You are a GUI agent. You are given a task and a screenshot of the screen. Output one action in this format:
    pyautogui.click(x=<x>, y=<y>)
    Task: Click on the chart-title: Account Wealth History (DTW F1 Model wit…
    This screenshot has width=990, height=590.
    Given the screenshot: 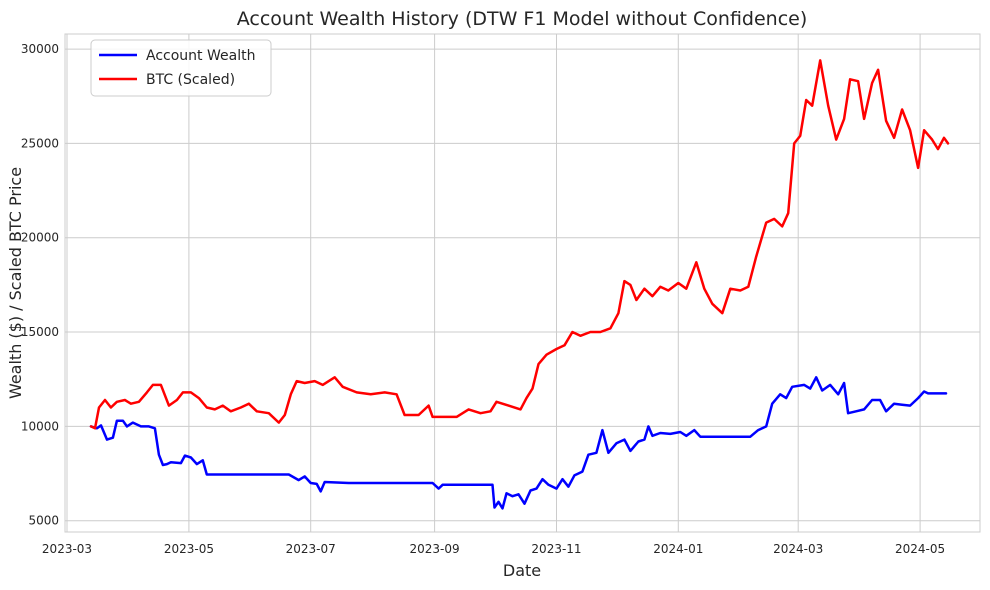 What is the action you would take?
    pyautogui.click(x=522, y=19)
    